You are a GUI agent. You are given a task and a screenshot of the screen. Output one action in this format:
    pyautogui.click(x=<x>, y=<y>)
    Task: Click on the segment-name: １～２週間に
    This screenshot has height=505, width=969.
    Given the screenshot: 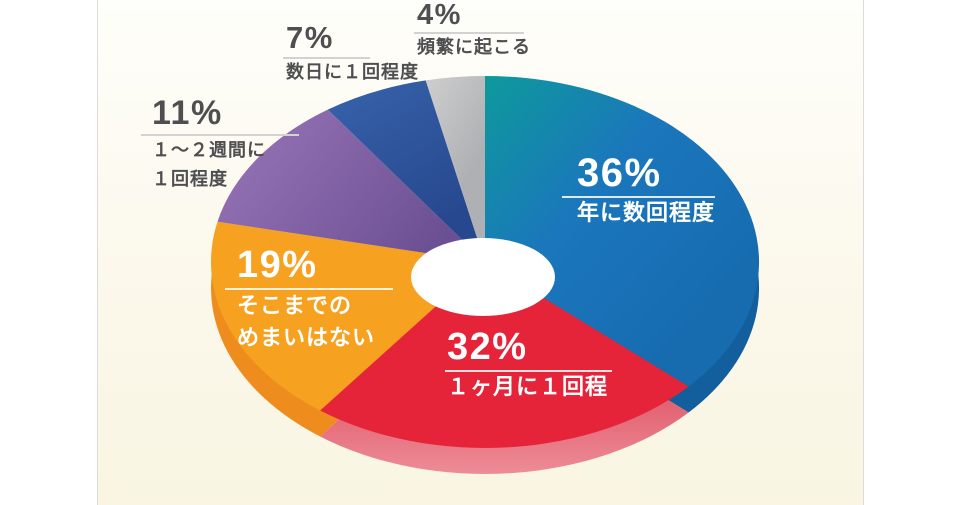 What is the action you would take?
    pyautogui.click(x=209, y=149)
    